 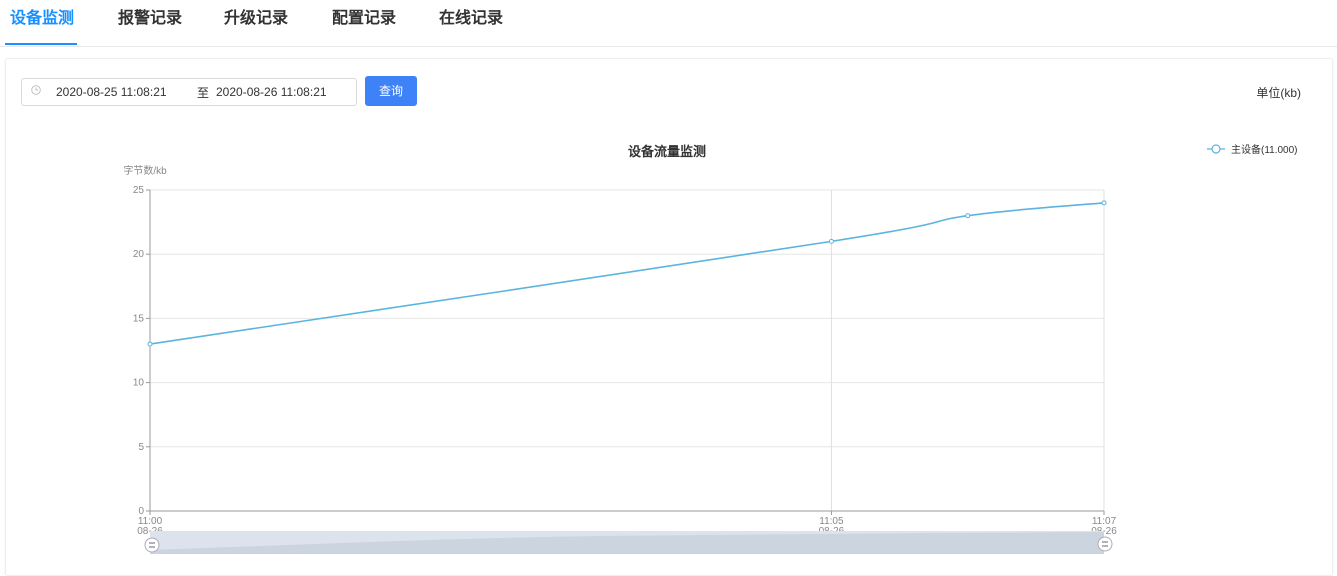 What do you see at coordinates (1216, 149) in the screenshot?
I see `legend-marker-icon` at bounding box center [1216, 149].